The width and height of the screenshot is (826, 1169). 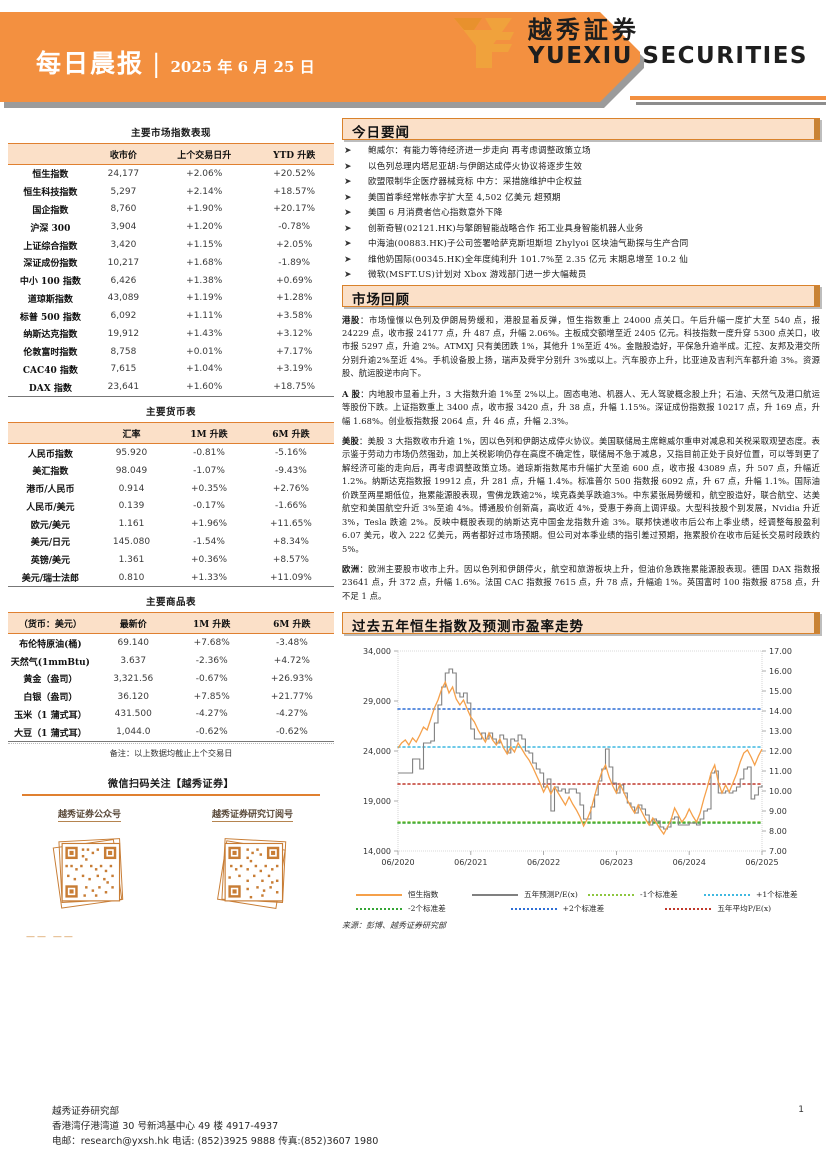 What do you see at coordinates (171, 210) in the screenshot?
I see `table-row: 国企指数 8,760 +1.90% +20.17%` at bounding box center [171, 210].